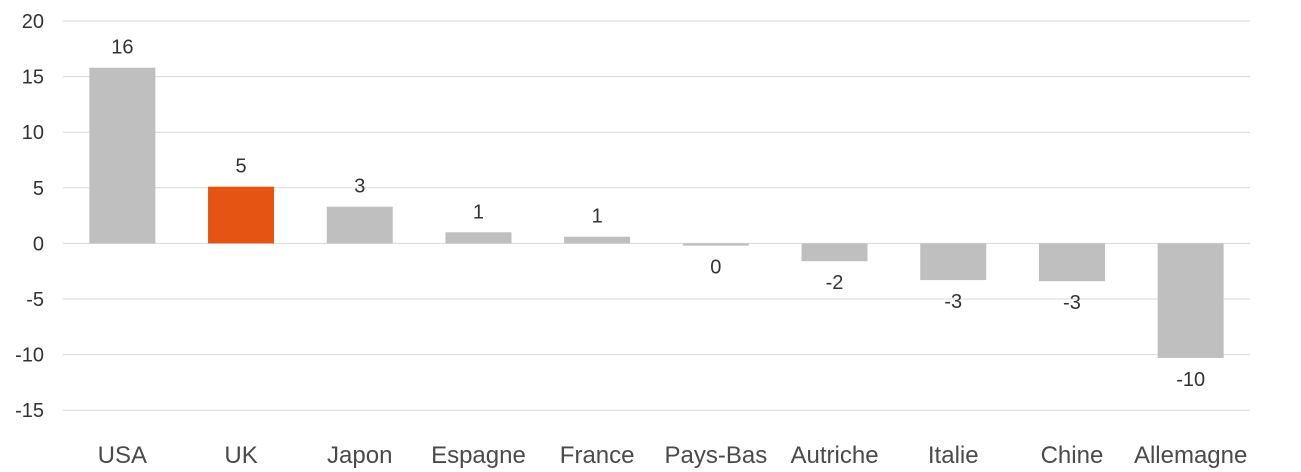  What do you see at coordinates (38, 244) in the screenshot?
I see `y-tick-label: 0` at bounding box center [38, 244].